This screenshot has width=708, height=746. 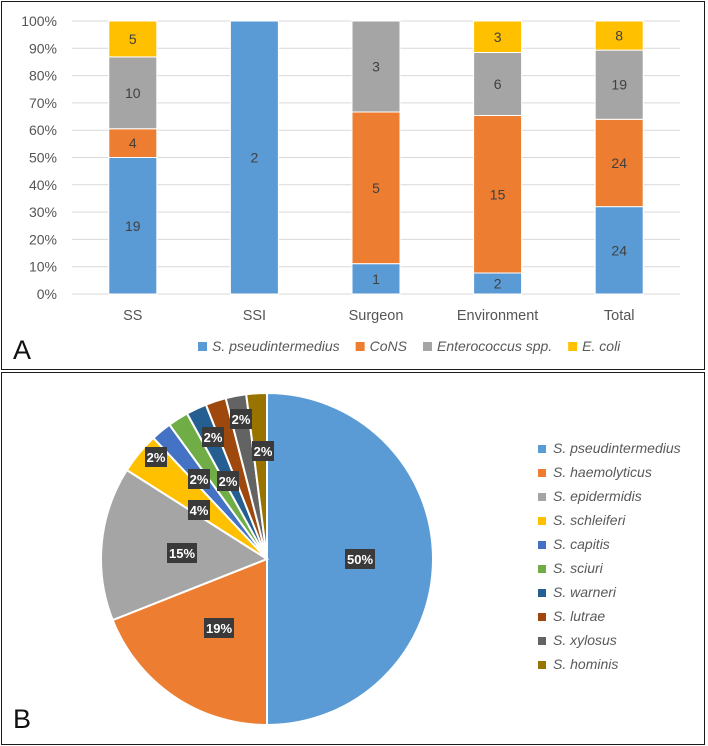 I want to click on pie-data-label-text: 50%, so click(x=360, y=559).